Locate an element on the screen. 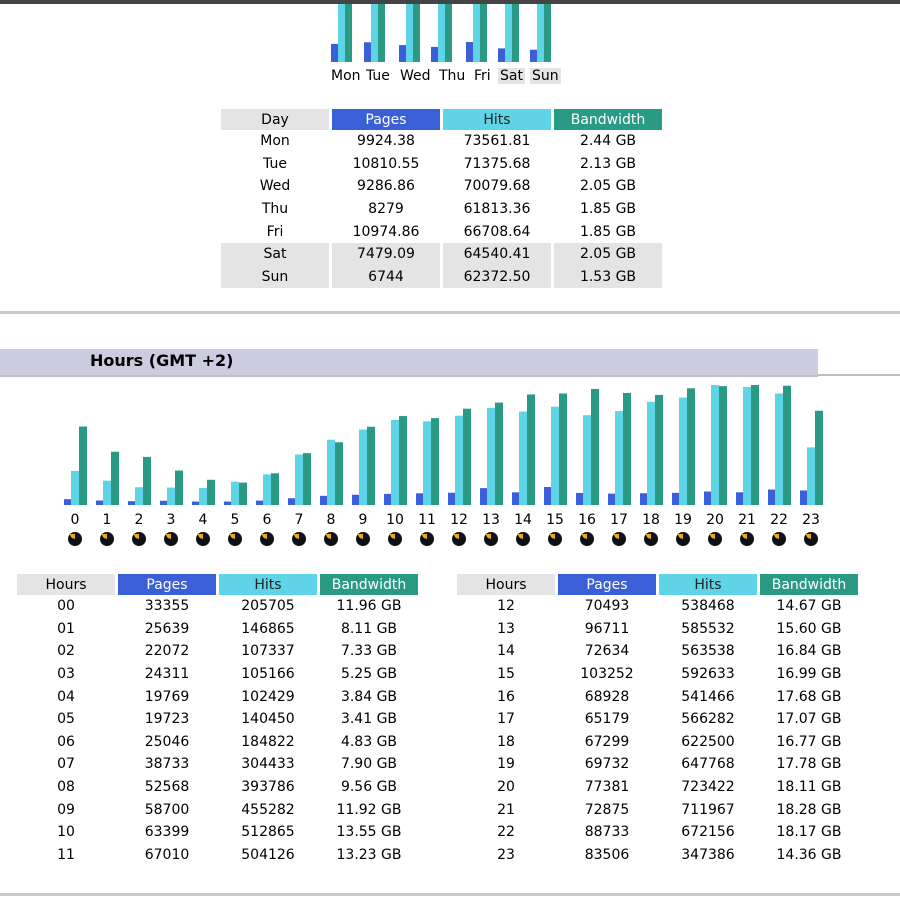  cell-key: 19 is located at coordinates (506, 764).